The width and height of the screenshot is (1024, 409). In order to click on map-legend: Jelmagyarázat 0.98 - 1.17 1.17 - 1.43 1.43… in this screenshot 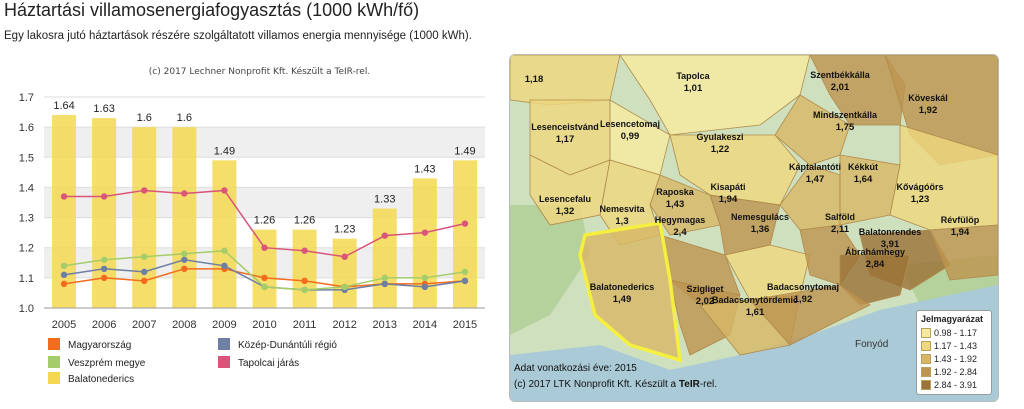, I will do `click(954, 352)`.